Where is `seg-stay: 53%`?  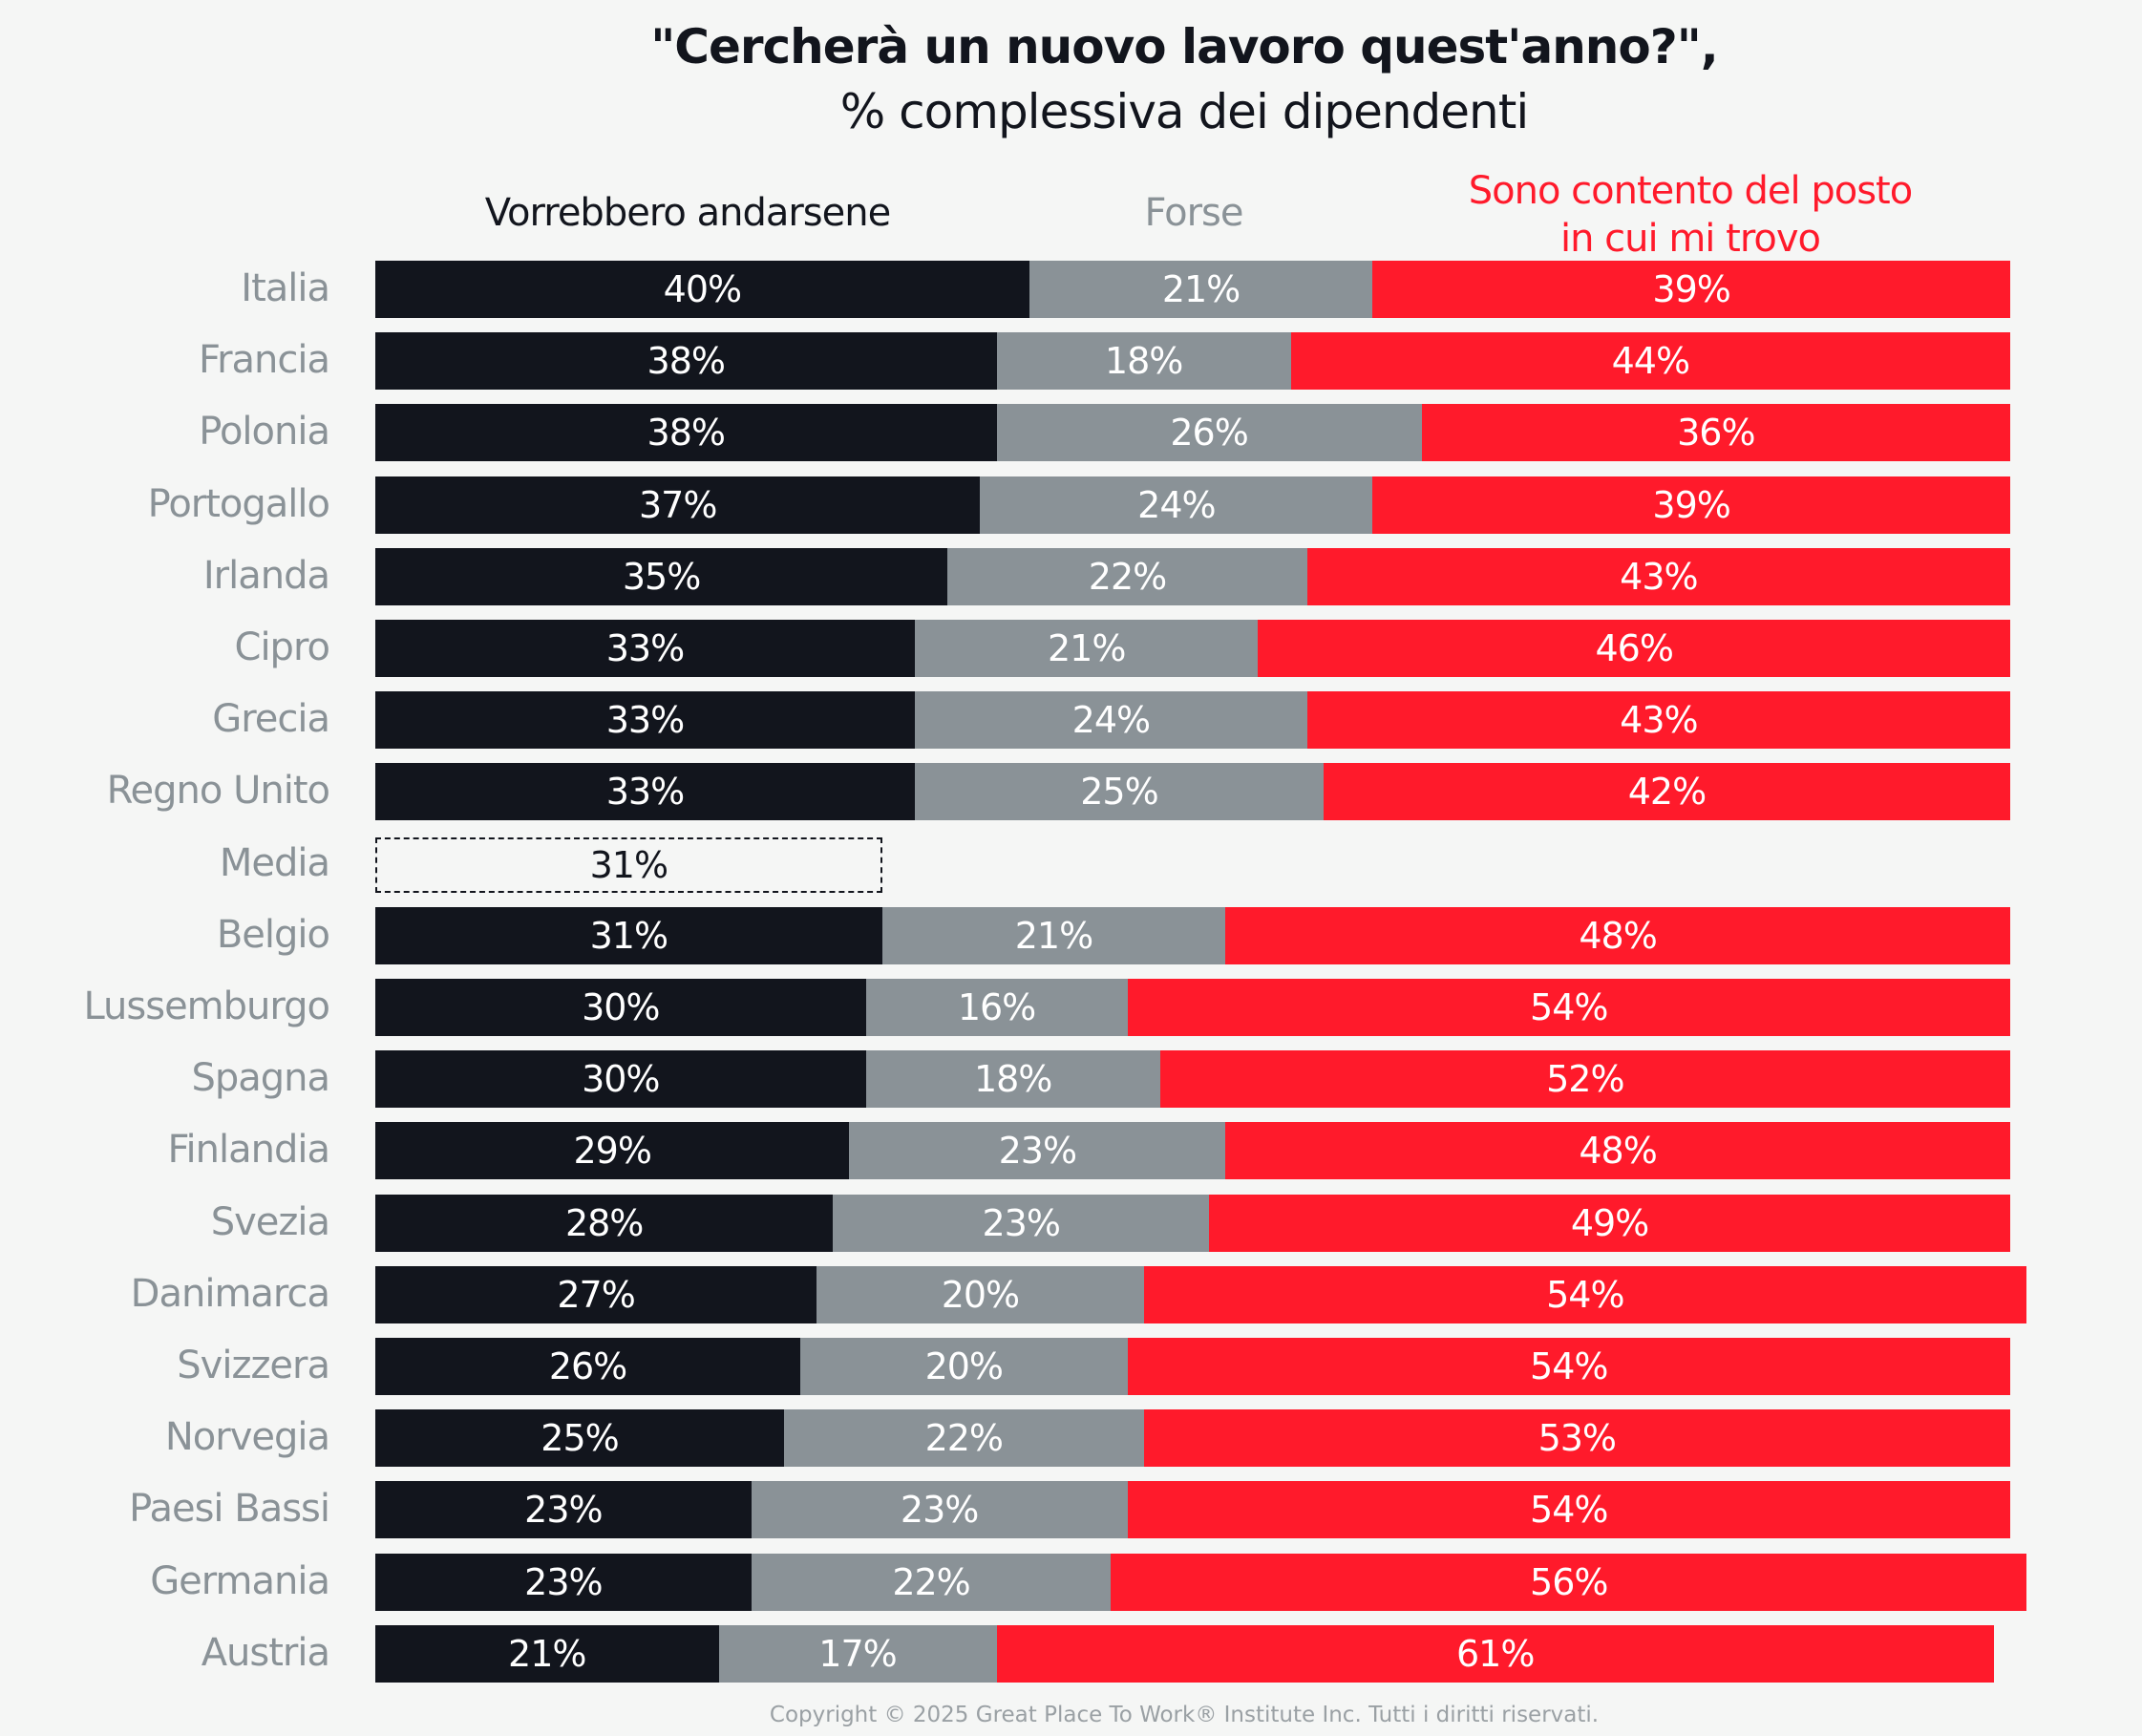
seg-stay: 53% is located at coordinates (1576, 1438).